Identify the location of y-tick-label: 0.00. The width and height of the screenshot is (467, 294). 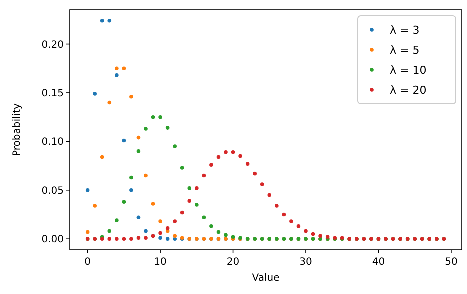
(53, 240).